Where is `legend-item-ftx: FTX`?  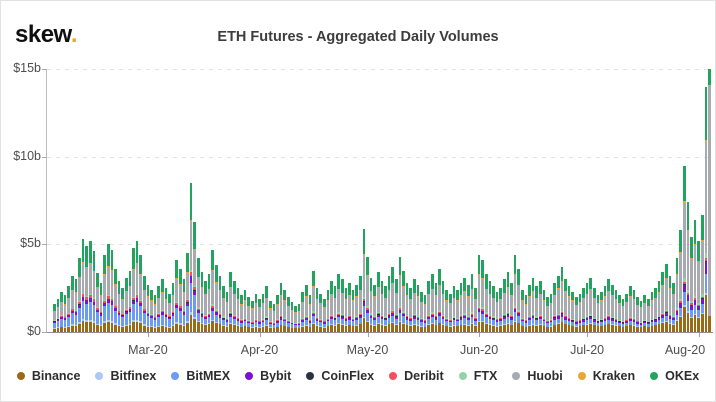 legend-item-ftx: FTX is located at coordinates (477, 376).